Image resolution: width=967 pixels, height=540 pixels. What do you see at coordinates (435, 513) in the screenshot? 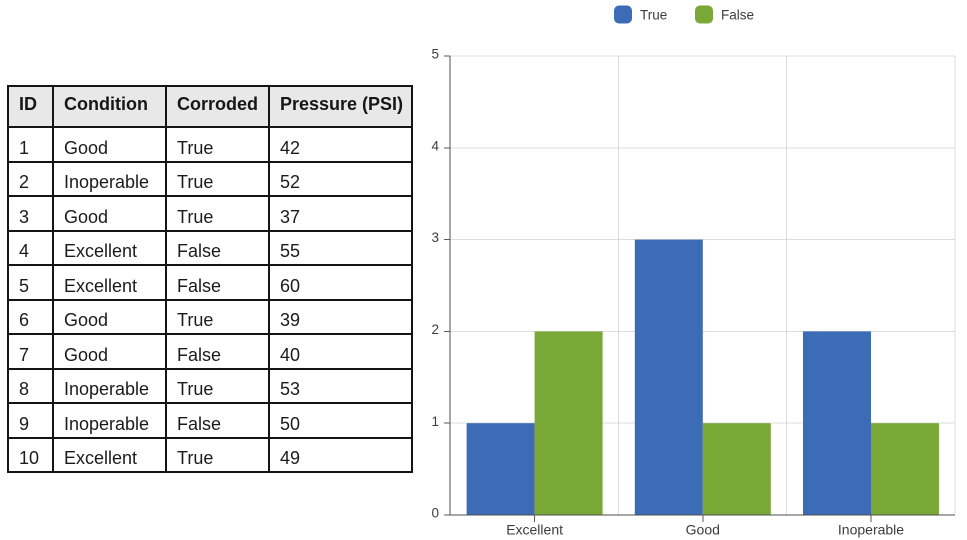
I see `svg-text: 0` at bounding box center [435, 513].